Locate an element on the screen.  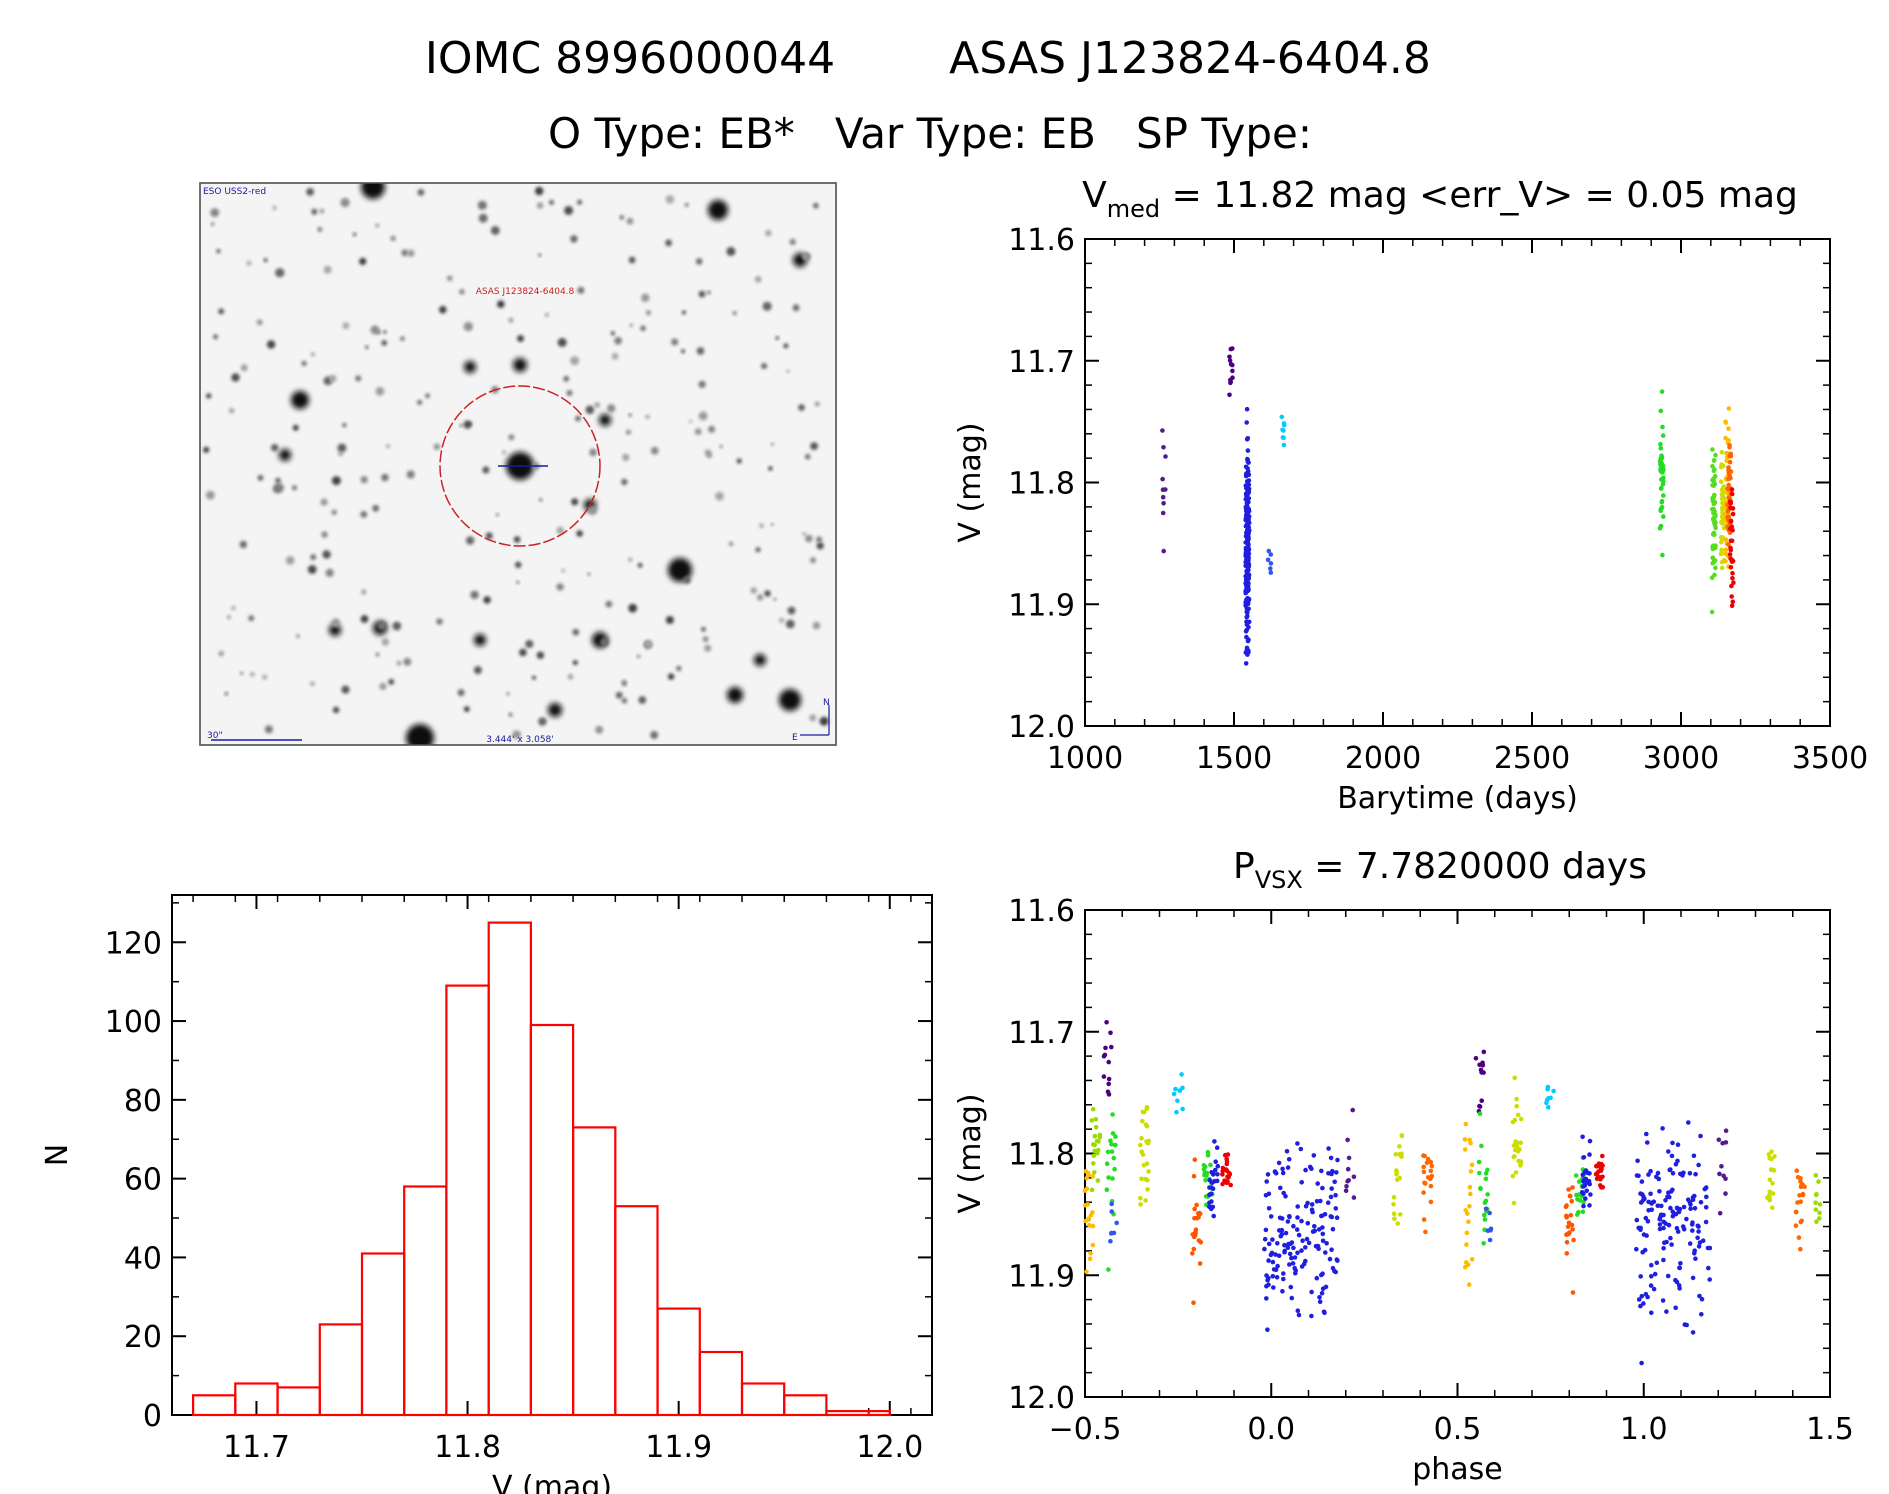
x-tick-label: 11.8 is located at coordinates (467, 1447).